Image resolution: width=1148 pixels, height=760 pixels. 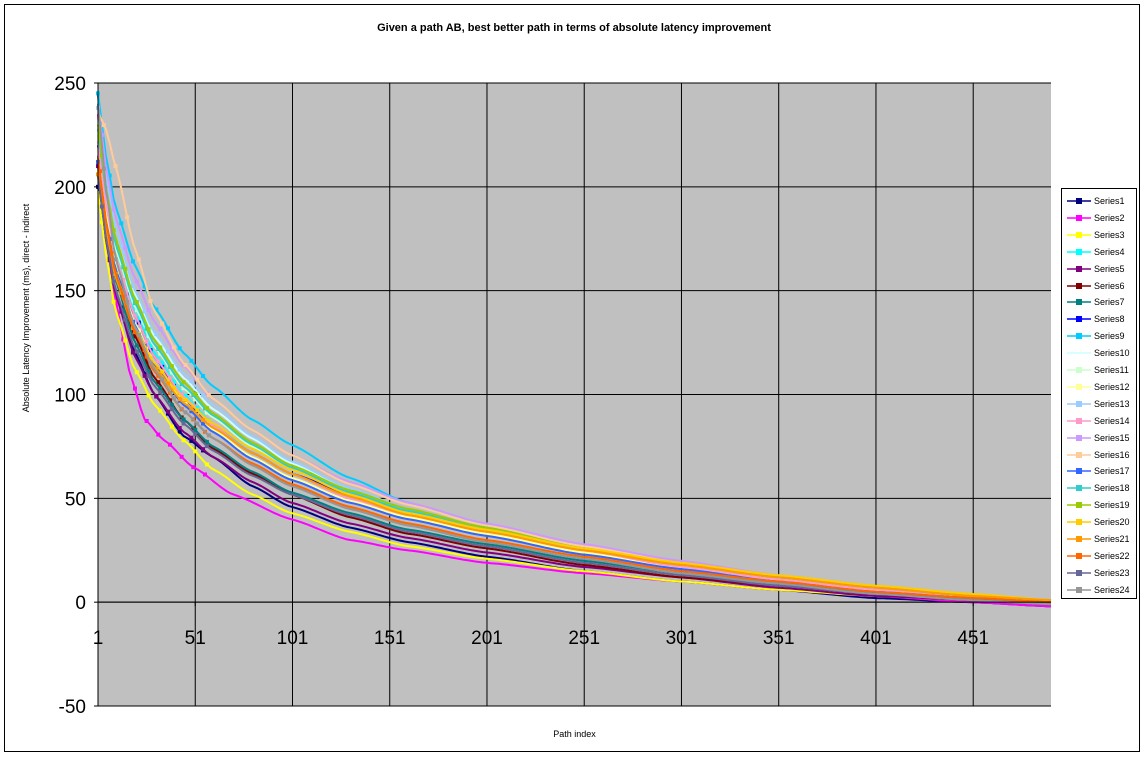 What do you see at coordinates (779, 638) in the screenshot?
I see `x-tick-label: 351` at bounding box center [779, 638].